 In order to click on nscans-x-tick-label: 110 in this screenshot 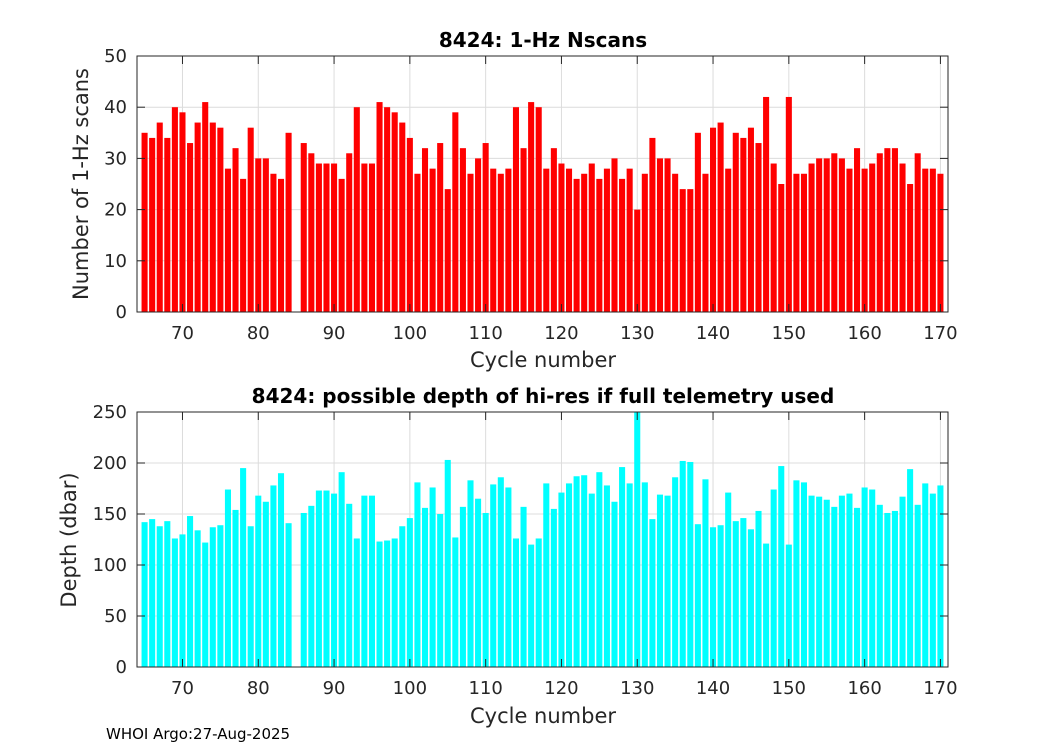, I will do `click(485, 333)`.